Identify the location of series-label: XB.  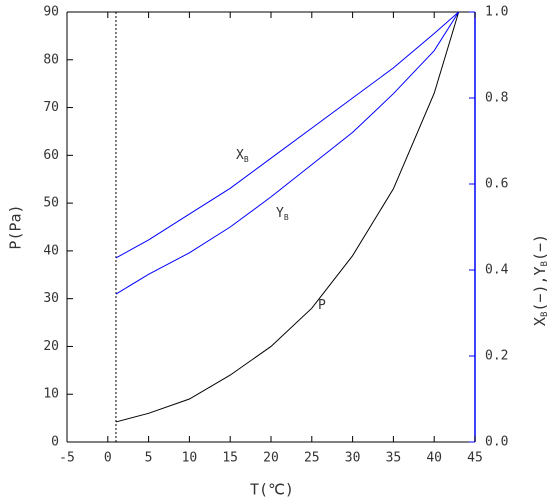
(242, 156).